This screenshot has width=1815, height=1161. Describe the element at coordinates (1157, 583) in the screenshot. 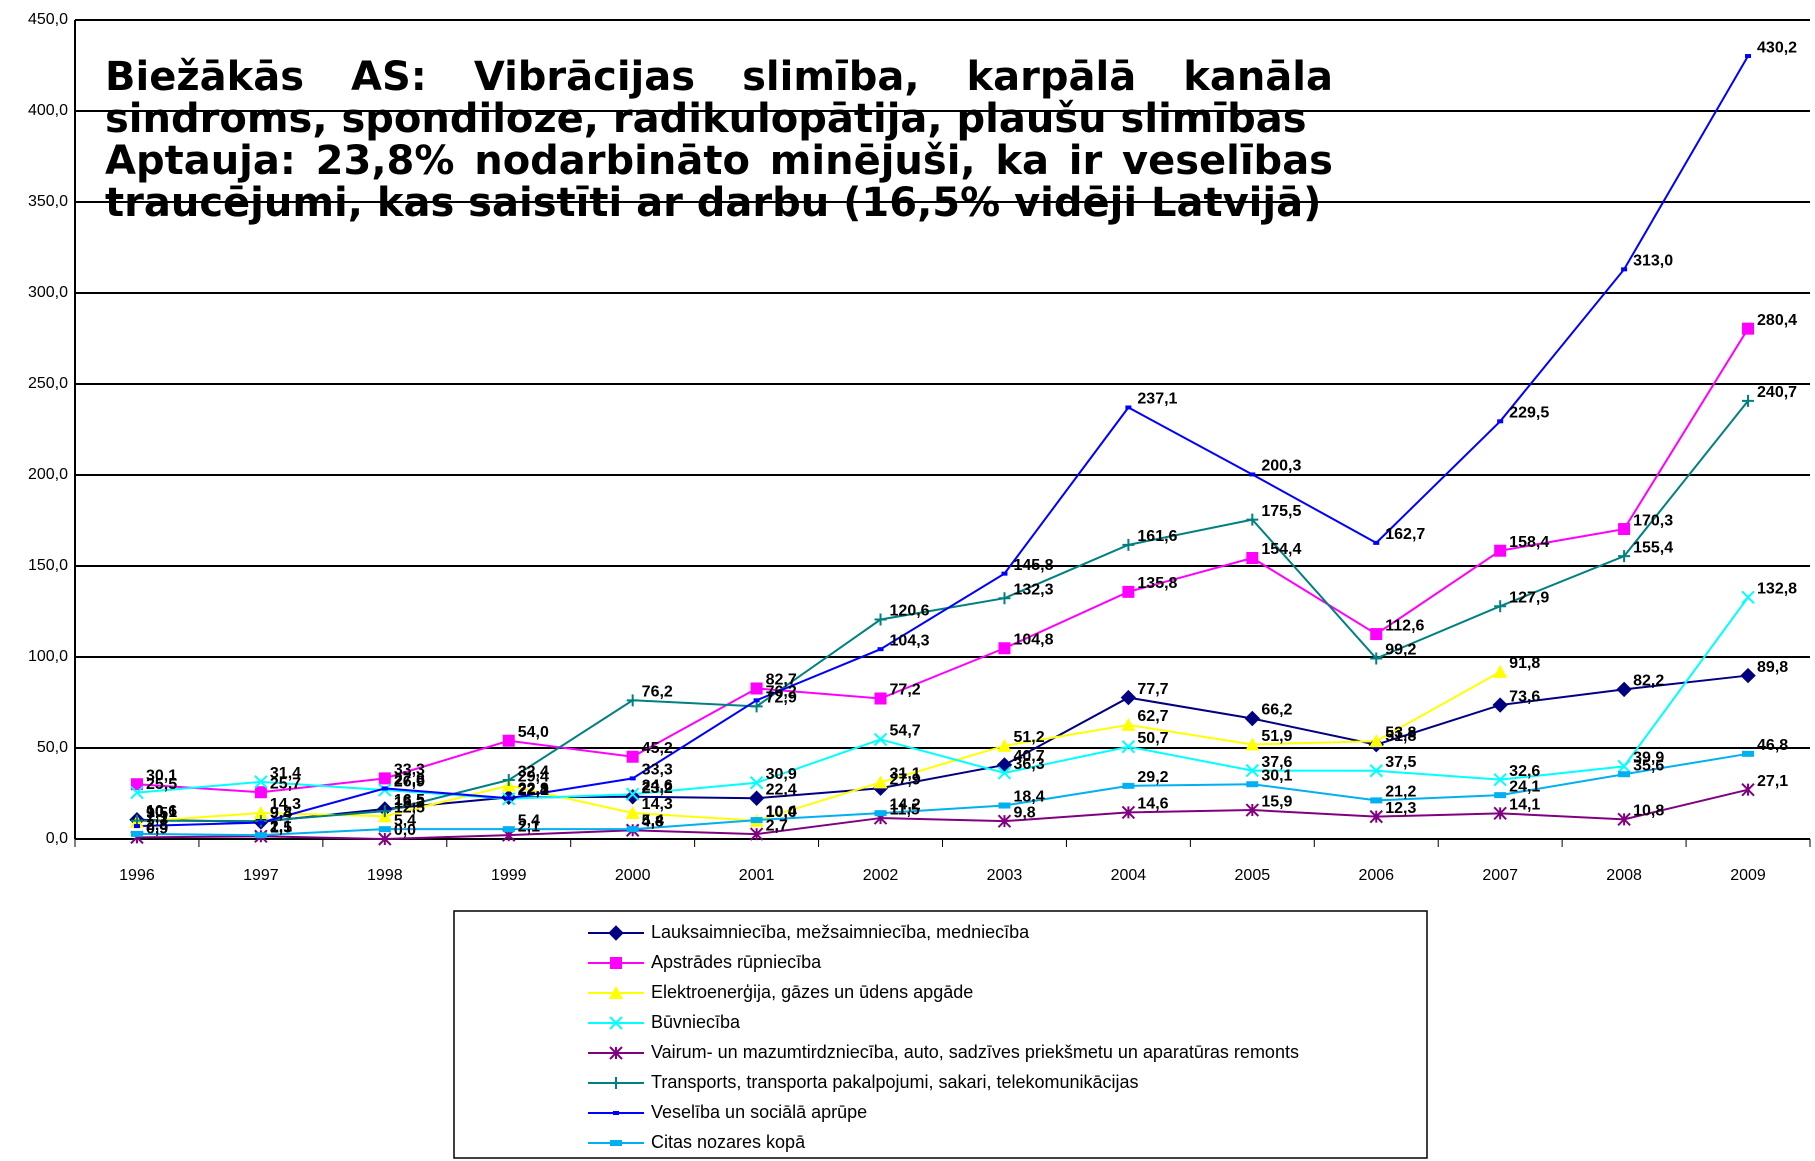

I see `data-label: 135,8` at that location.